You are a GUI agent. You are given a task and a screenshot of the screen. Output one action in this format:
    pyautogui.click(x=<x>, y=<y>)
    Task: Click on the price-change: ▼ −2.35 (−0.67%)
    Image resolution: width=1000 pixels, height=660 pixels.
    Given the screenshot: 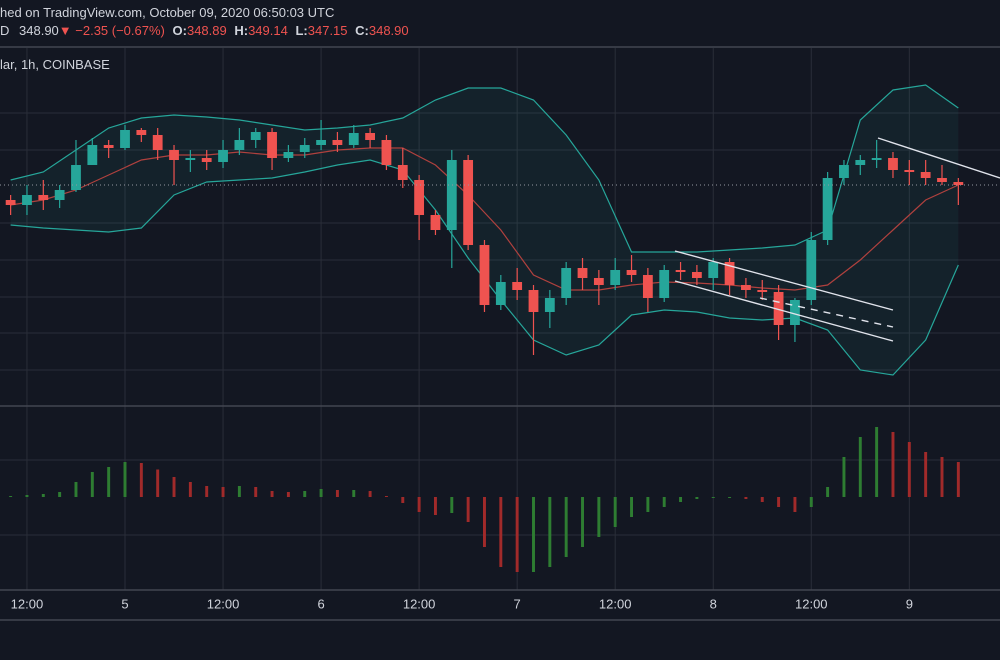 What is the action you would take?
    pyautogui.click(x=111, y=30)
    